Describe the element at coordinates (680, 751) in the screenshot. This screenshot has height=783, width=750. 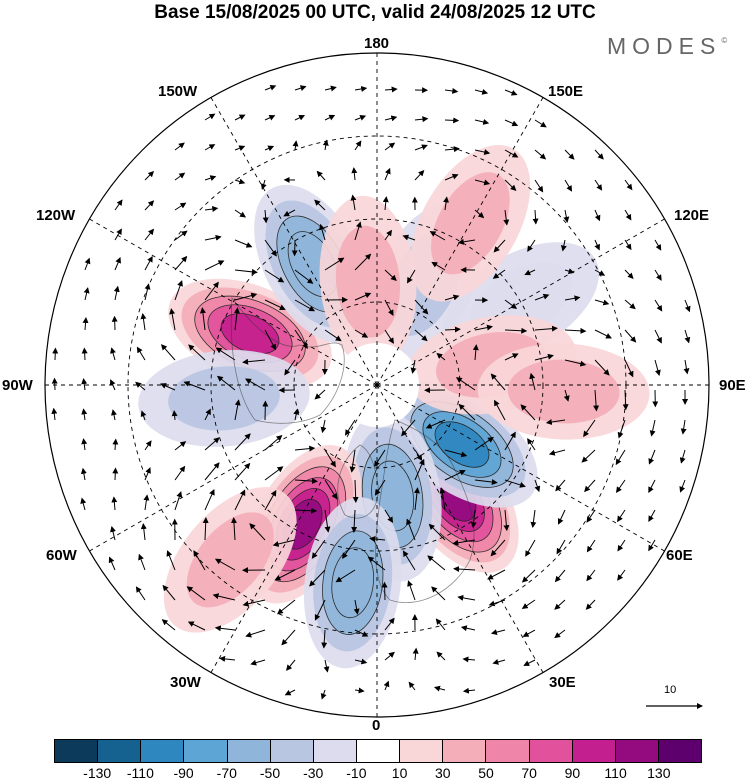
I see `colorbar-segment` at that location.